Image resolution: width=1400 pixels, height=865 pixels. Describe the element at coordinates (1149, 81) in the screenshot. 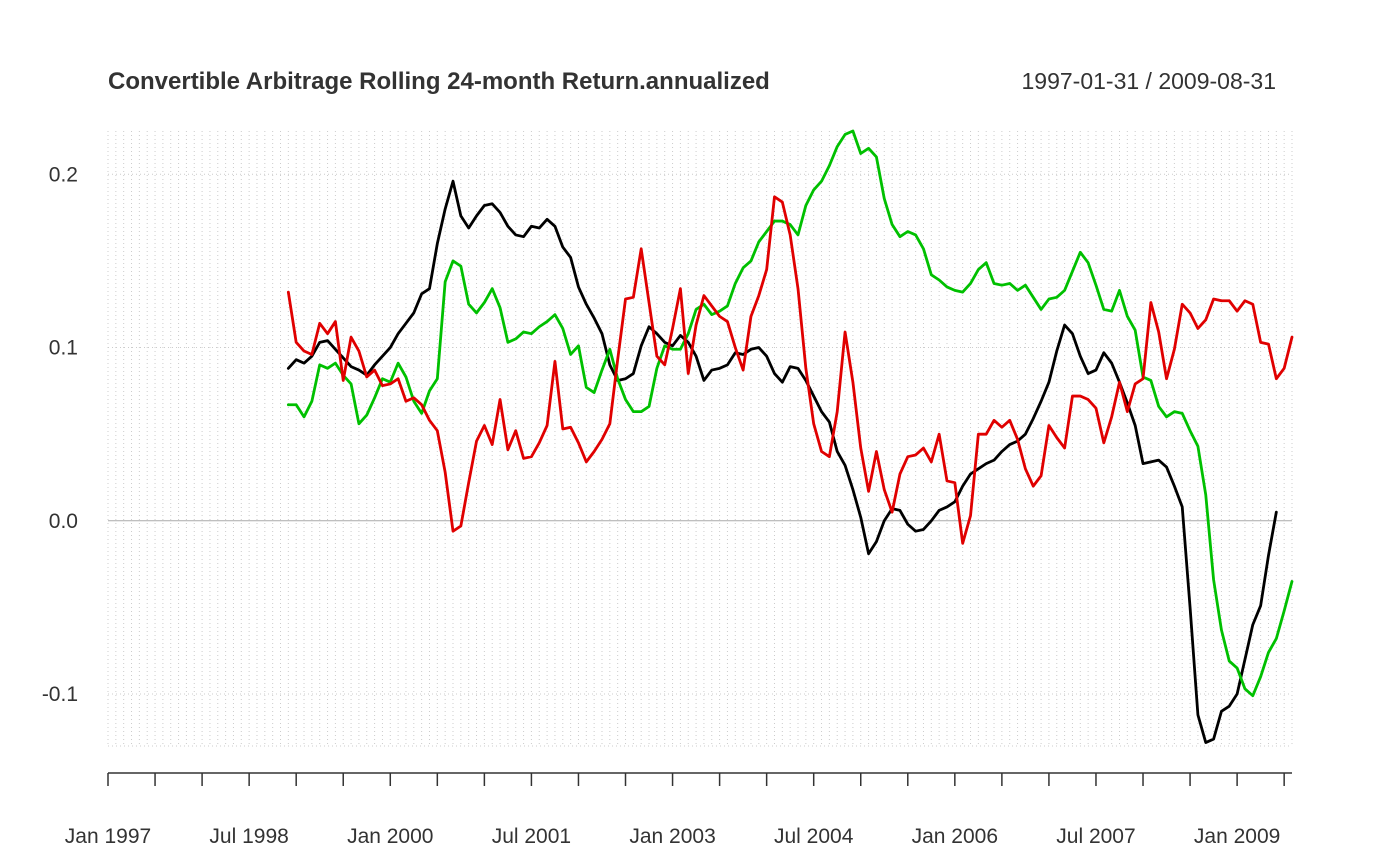

I see `date-range-label: 1997-01-31 / 2009-08-31` at that location.